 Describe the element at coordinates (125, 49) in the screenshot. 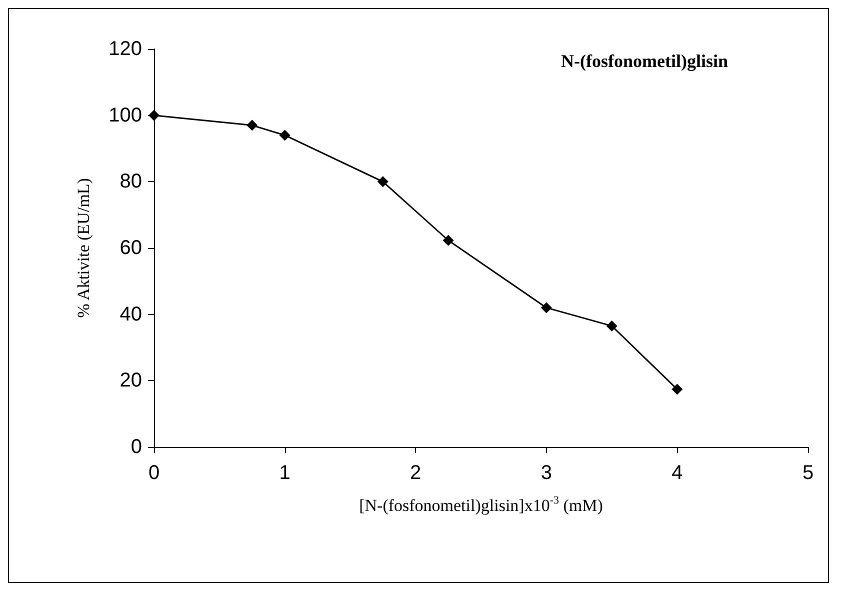

I see `y-tick-label: 120` at that location.